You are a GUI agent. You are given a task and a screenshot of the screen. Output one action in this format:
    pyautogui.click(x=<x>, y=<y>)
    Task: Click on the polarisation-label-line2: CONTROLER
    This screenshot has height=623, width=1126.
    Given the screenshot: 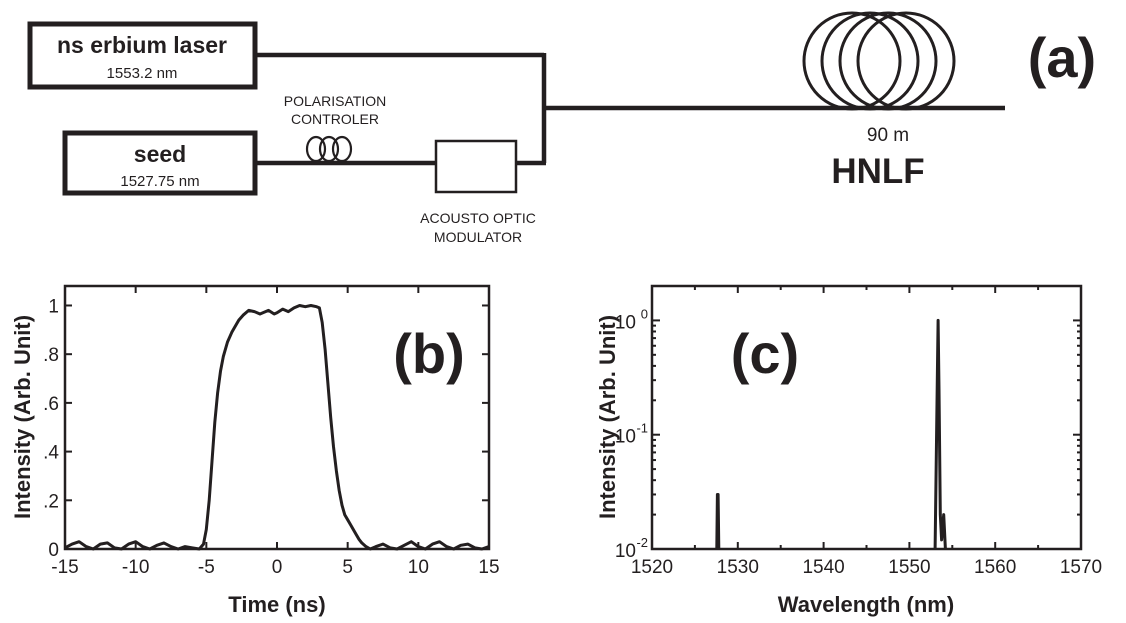 What is the action you would take?
    pyautogui.click(x=335, y=119)
    